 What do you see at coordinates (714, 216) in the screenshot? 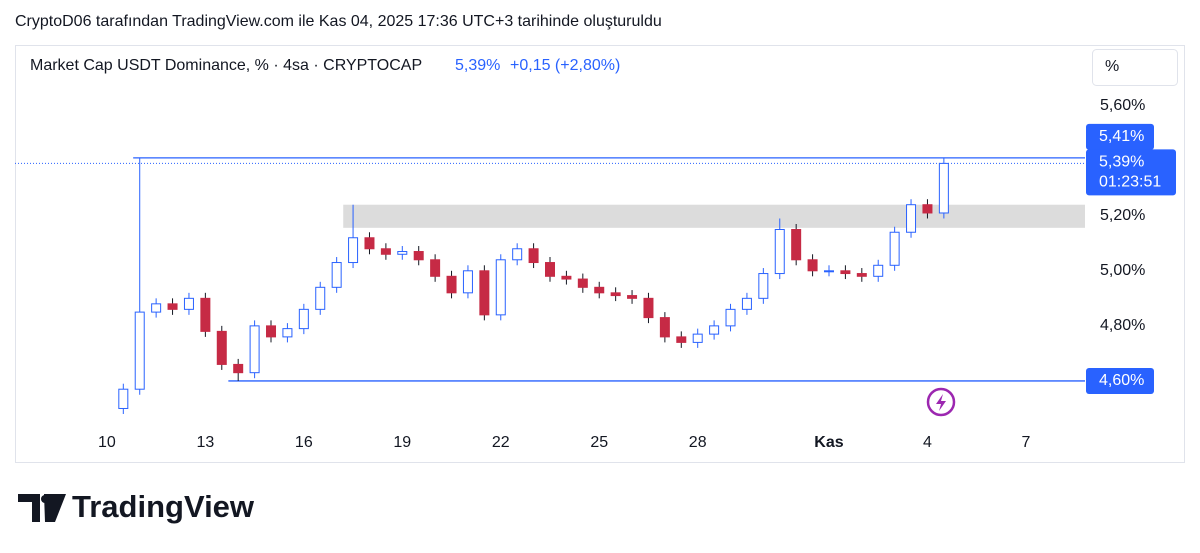
I see `zone` at bounding box center [714, 216].